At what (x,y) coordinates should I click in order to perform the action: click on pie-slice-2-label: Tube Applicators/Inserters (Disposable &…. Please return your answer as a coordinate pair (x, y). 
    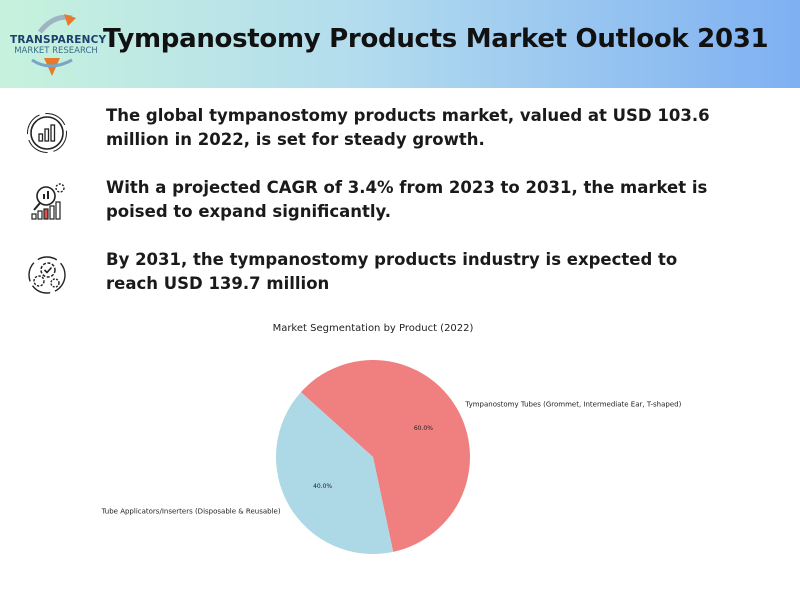
    Looking at the image, I should click on (191, 511).